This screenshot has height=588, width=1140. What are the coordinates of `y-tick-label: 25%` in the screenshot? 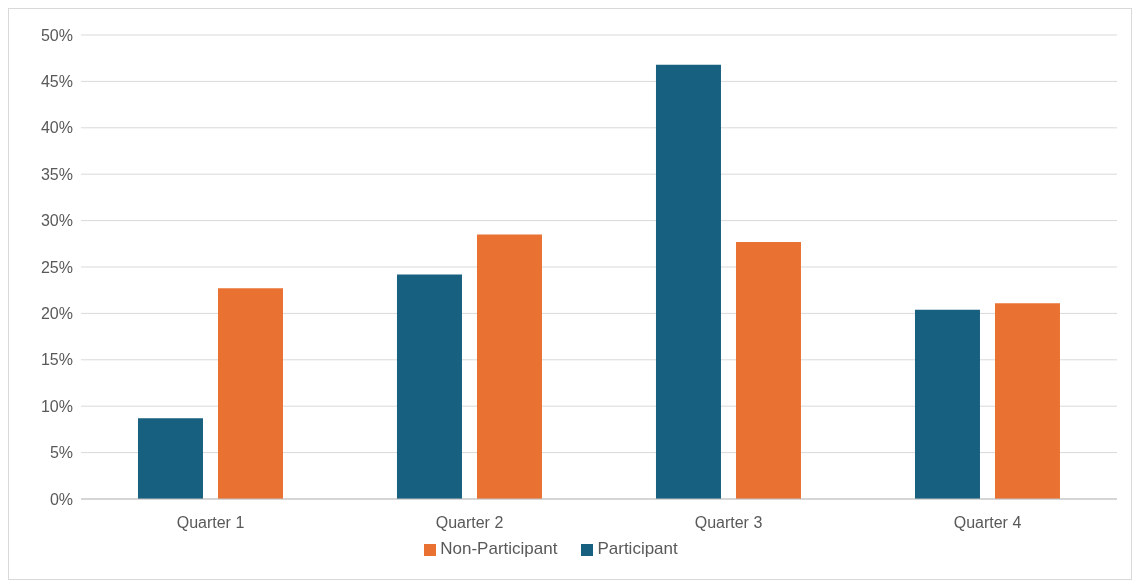 It's located at (56, 267).